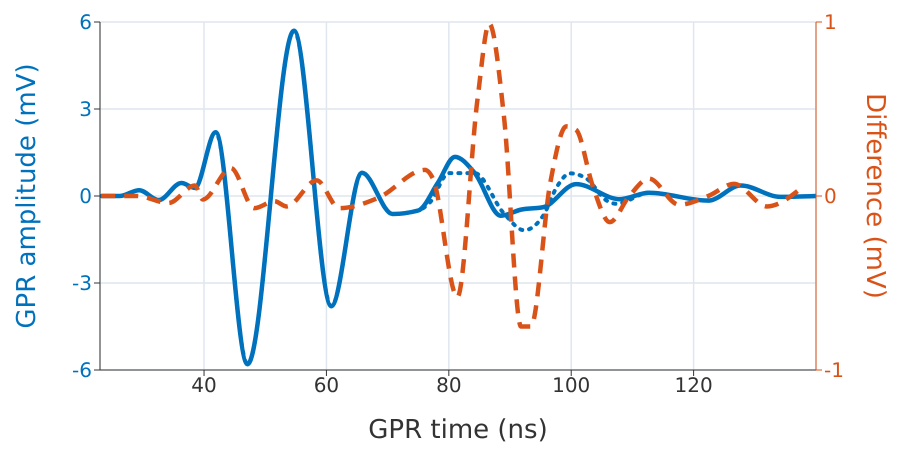 The image size is (904, 460). I want to click on x-tick-label: 80, so click(449, 385).